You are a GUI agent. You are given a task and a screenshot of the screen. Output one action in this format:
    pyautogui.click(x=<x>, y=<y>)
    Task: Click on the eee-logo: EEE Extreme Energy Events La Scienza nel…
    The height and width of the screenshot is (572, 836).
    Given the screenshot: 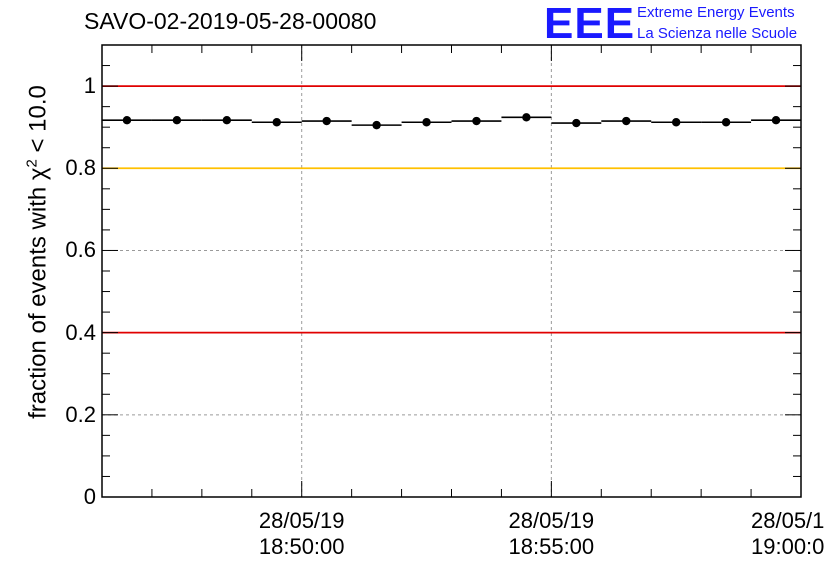 What is the action you would take?
    pyautogui.click(x=690, y=24)
    